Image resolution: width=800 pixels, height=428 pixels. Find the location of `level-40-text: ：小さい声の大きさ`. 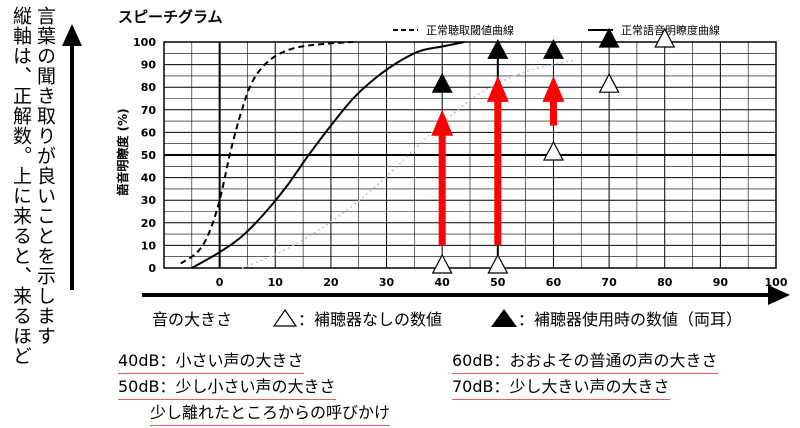

level-40-text: ：小さい声の大きさ is located at coordinates (231, 360).